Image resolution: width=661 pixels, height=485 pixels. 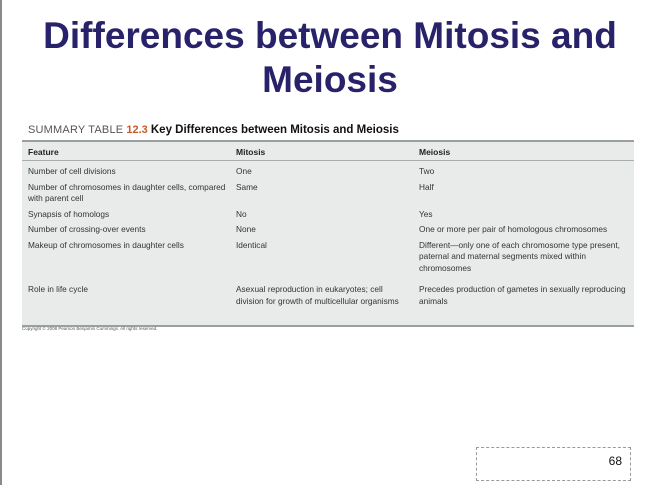 What do you see at coordinates (106, 244) in the screenshot?
I see `cell-feature: Makeup of chromosomes in daughter cells` at bounding box center [106, 244].